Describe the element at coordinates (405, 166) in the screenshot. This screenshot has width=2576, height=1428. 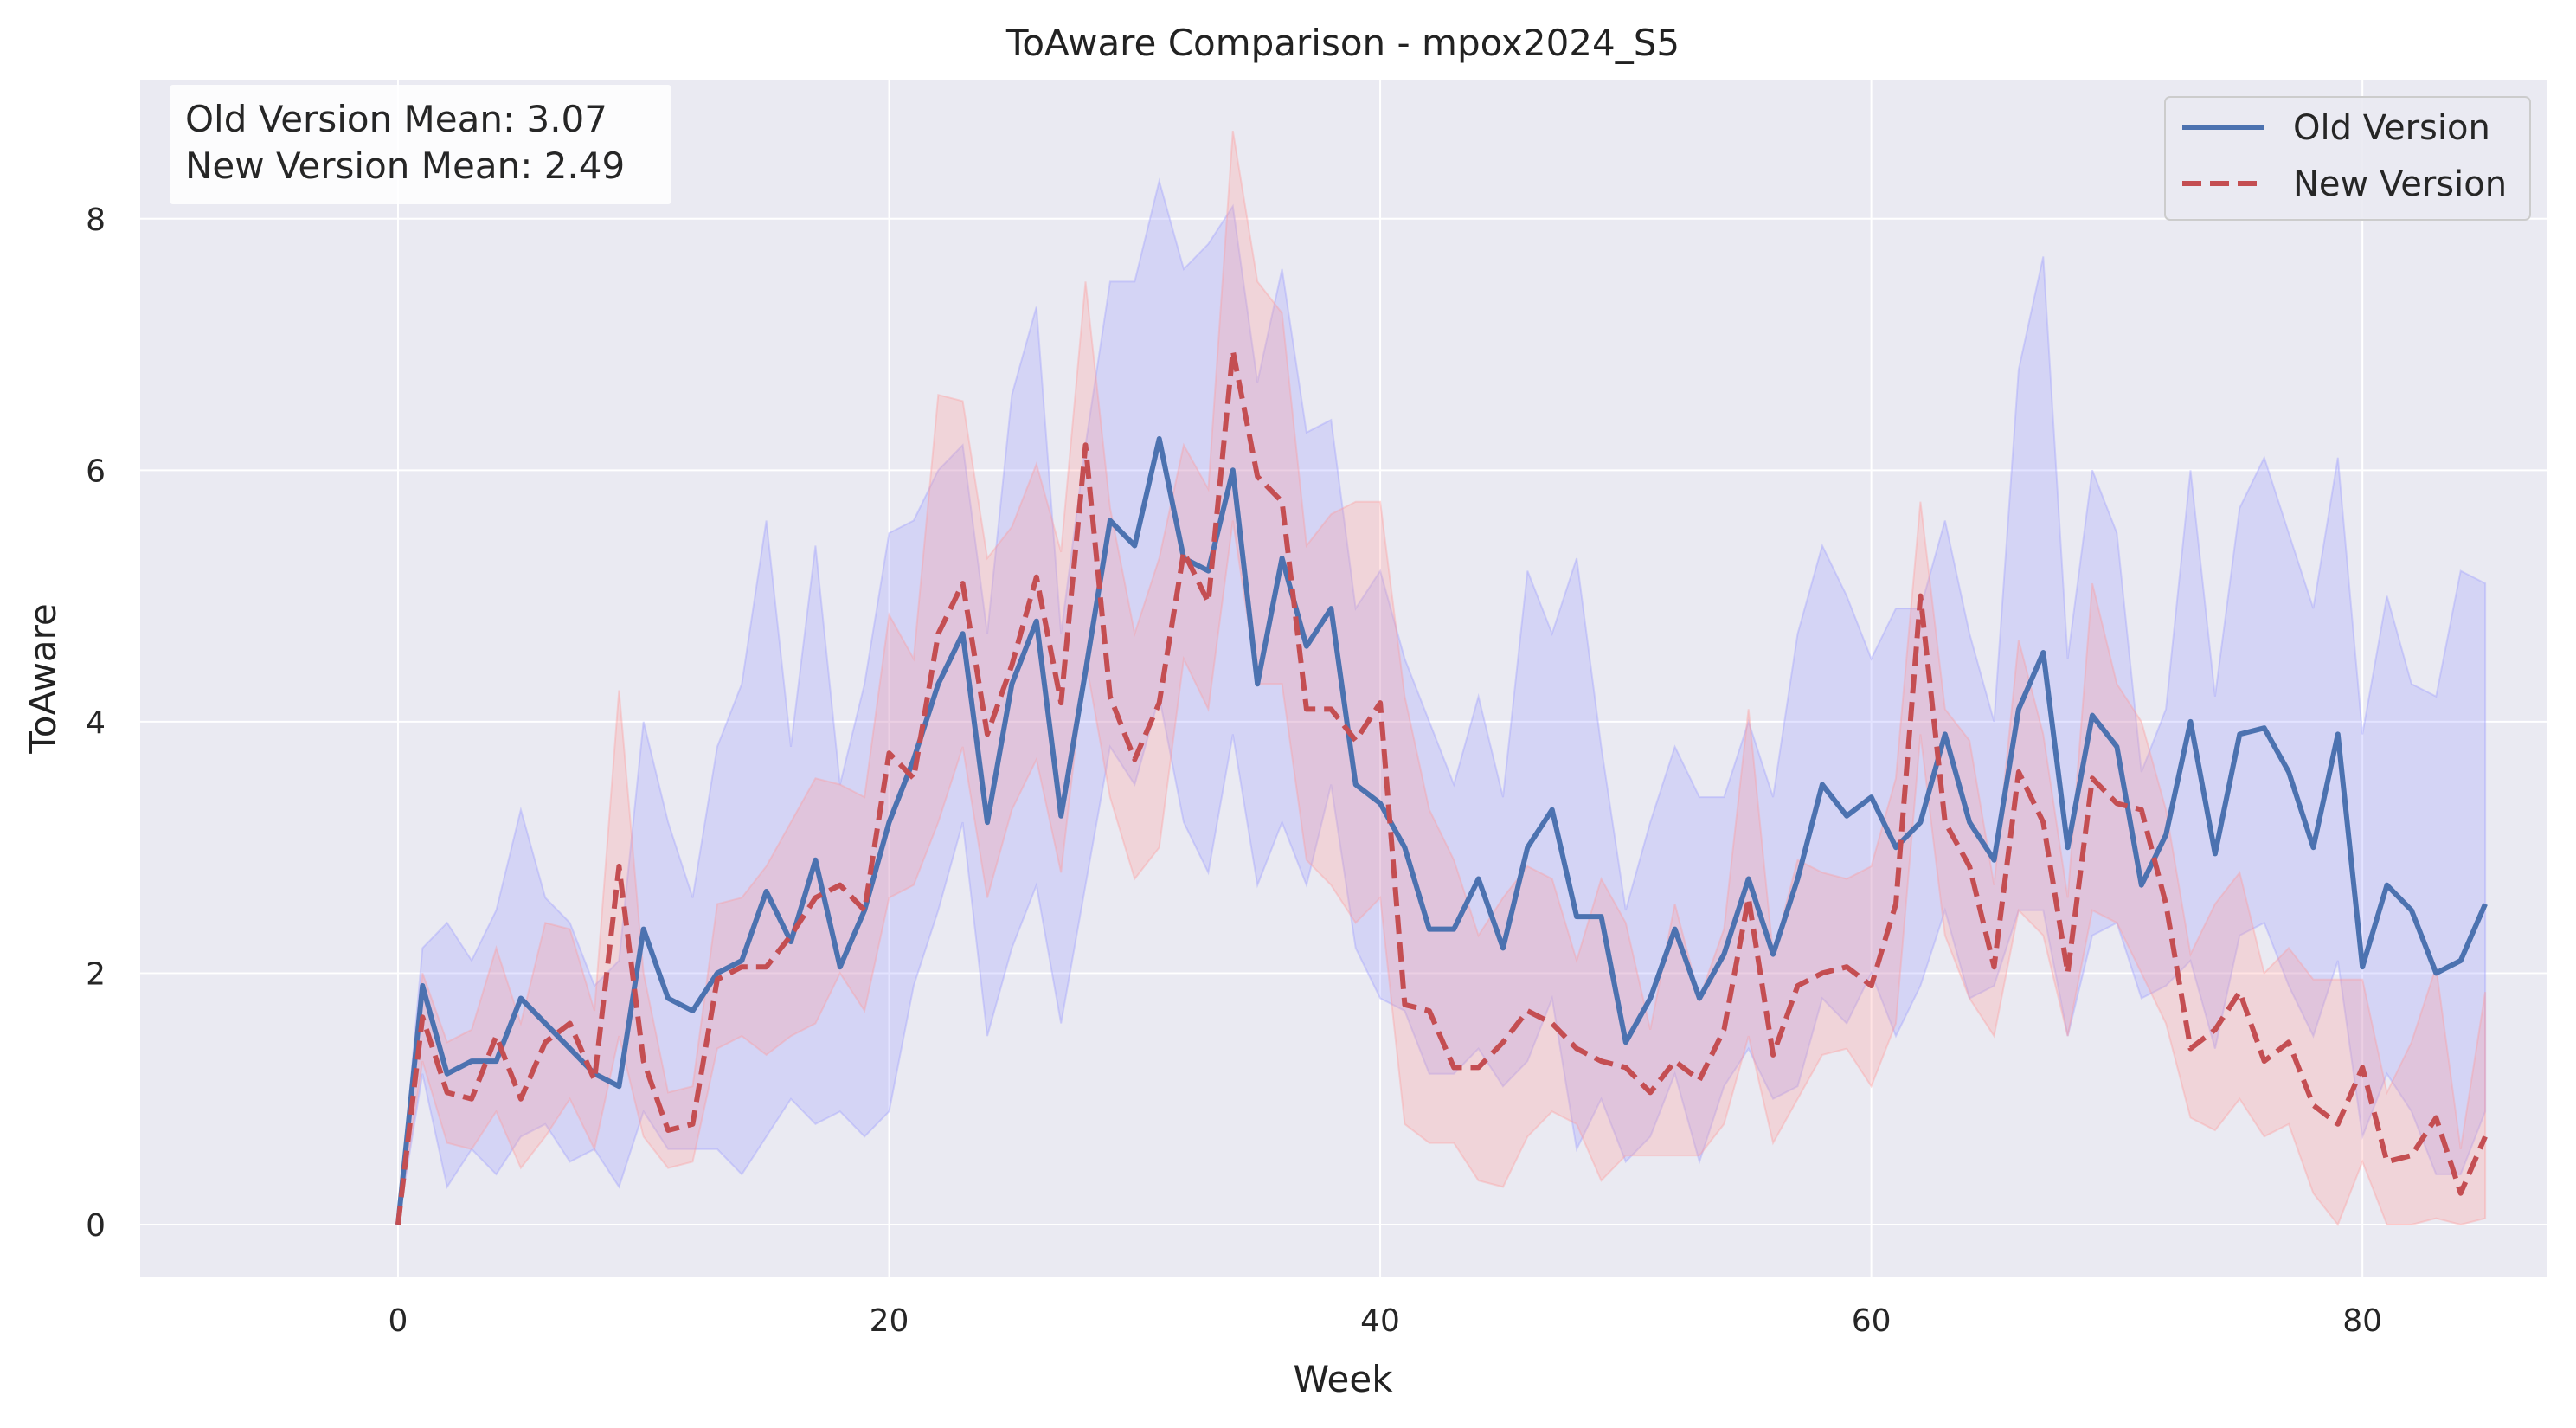
I see `stats-new-mean: New Version Mean: 2.49` at that location.